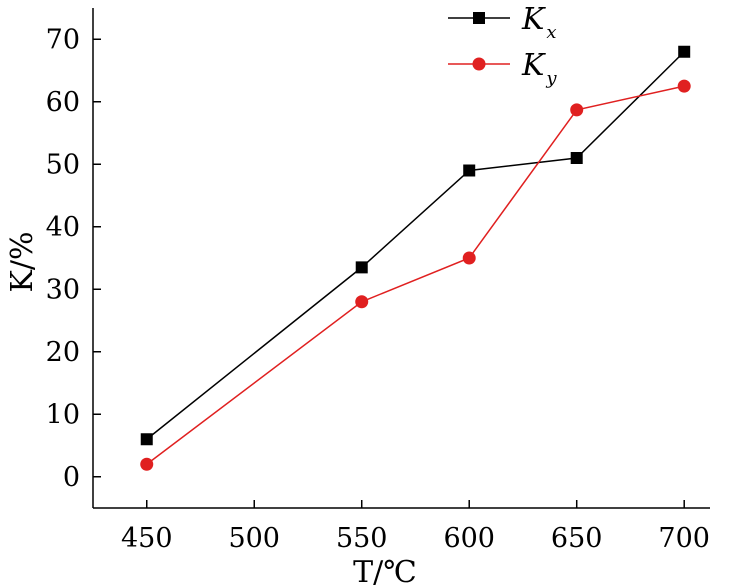  What do you see at coordinates (469, 538) in the screenshot?
I see `x-tick-label: 600` at bounding box center [469, 538].